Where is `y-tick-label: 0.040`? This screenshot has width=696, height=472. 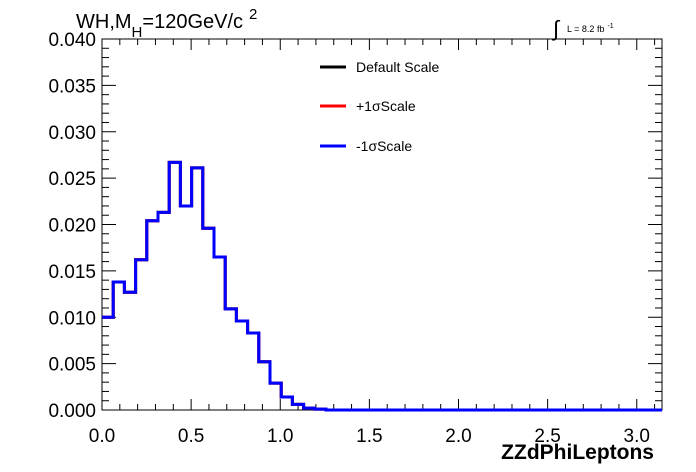
y-tick-label: 0.040 is located at coordinates (72, 40).